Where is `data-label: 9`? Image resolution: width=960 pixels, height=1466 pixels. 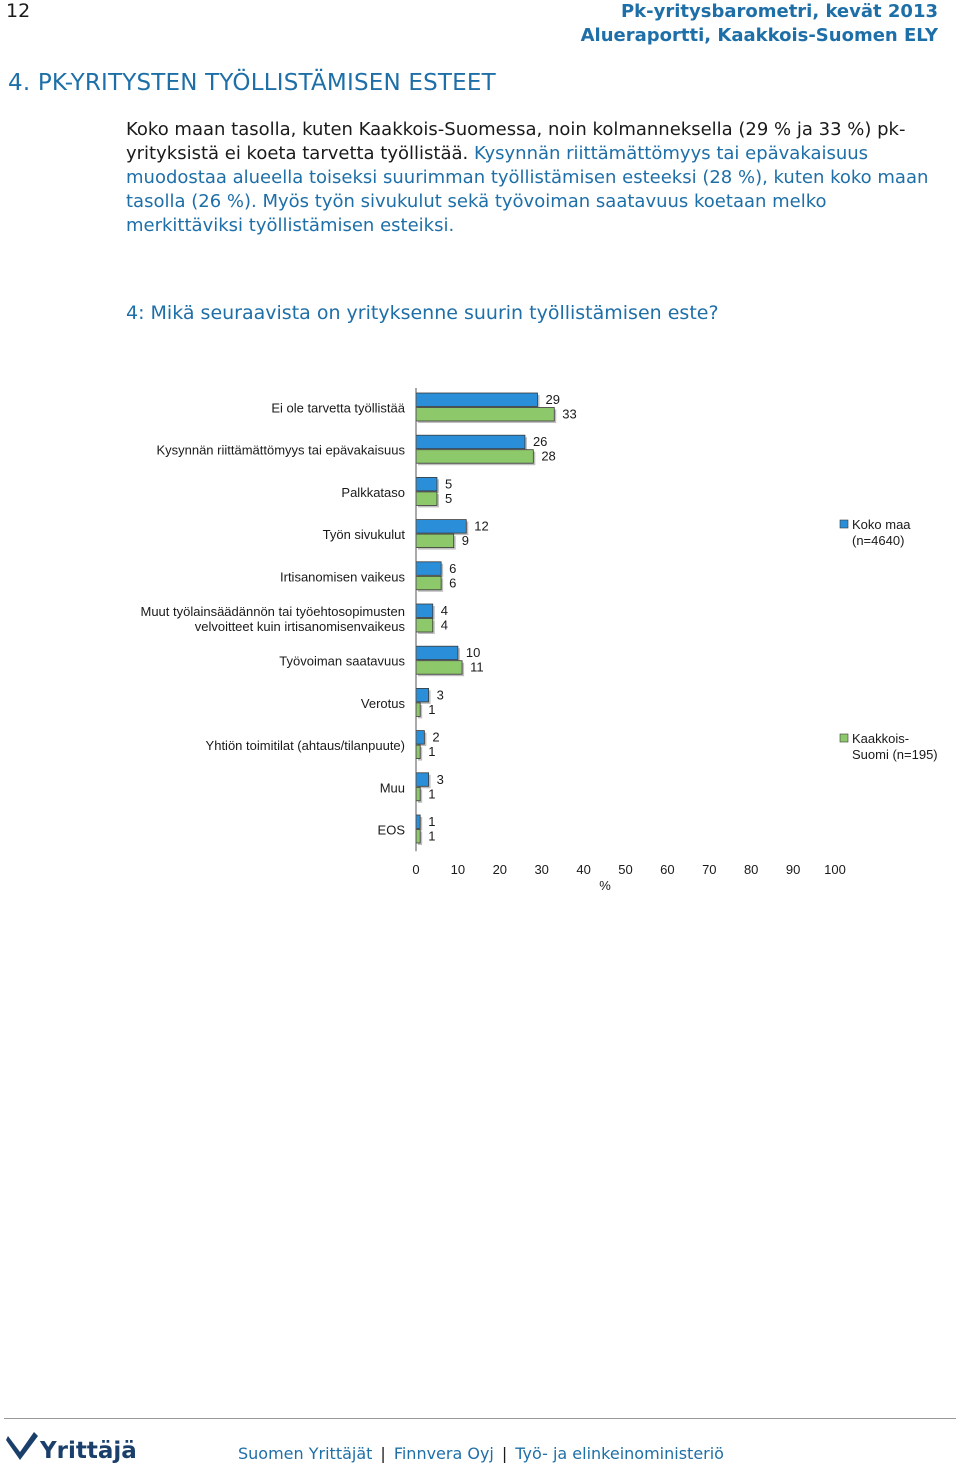
data-label: 9 is located at coordinates (465, 540).